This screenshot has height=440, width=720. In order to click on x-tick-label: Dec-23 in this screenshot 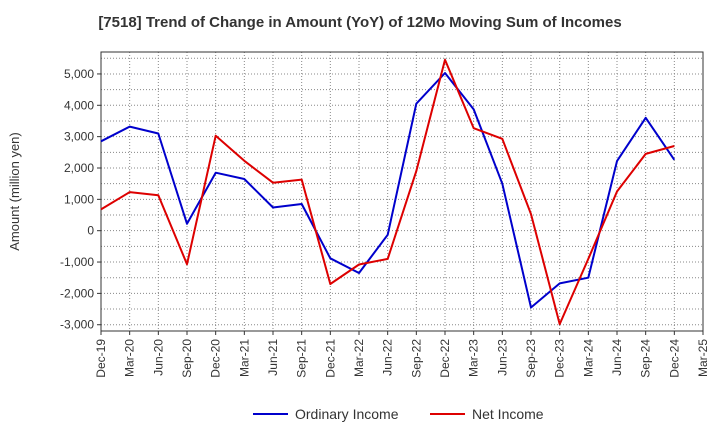, I will do `click(560, 358)`.